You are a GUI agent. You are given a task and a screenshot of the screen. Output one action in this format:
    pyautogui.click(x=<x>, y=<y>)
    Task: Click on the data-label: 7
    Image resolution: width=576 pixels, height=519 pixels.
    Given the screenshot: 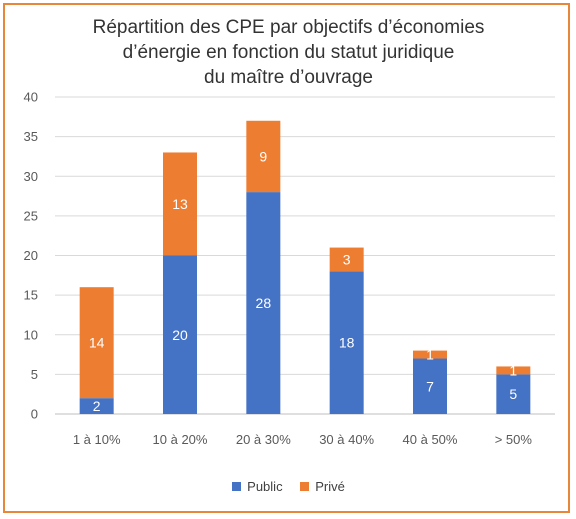 What is the action you would take?
    pyautogui.click(x=430, y=386)
    